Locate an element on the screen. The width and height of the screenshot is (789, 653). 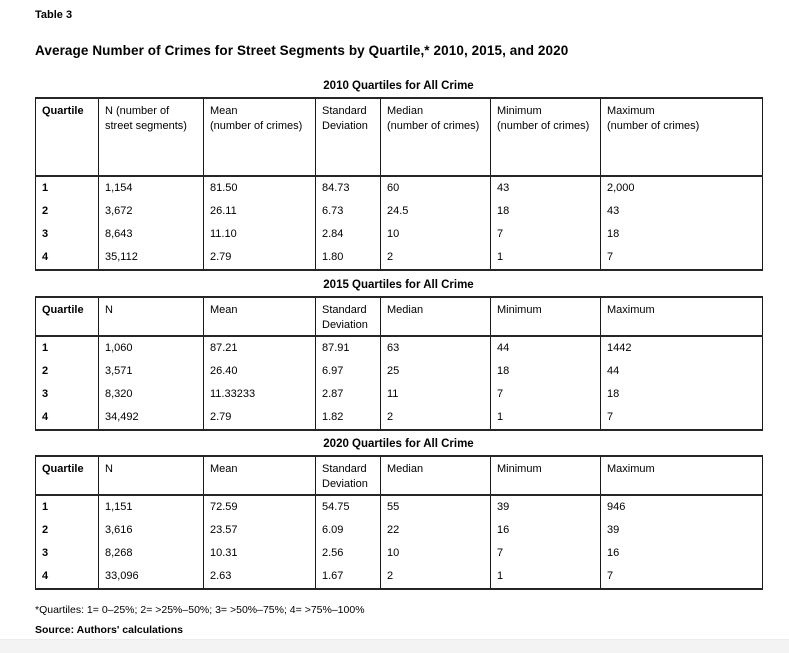
table-row: 4 35,112 2.79 1.80 2 1 7 is located at coordinates (399, 258).